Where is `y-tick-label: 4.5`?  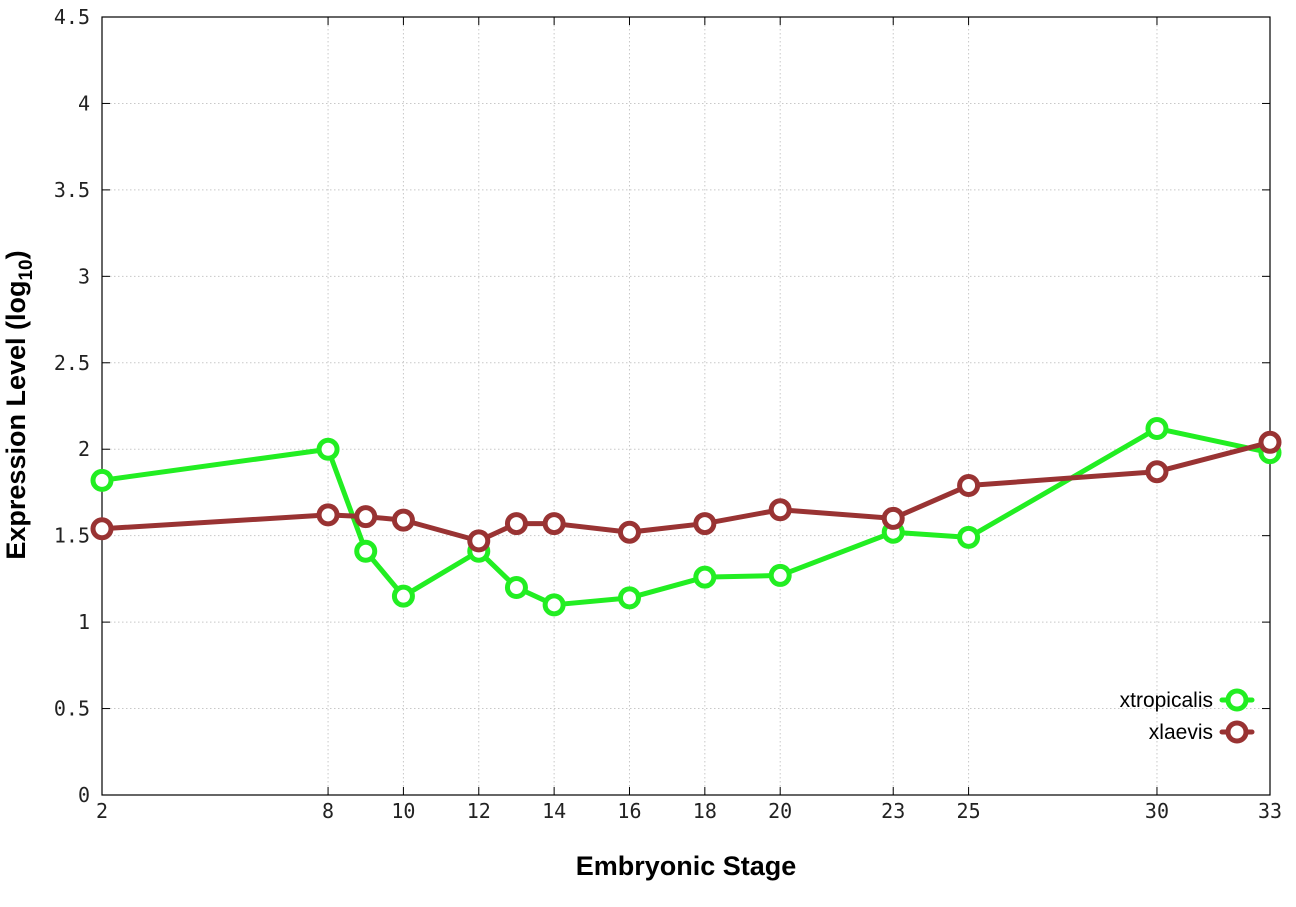 y-tick-label: 4.5 is located at coordinates (72, 17).